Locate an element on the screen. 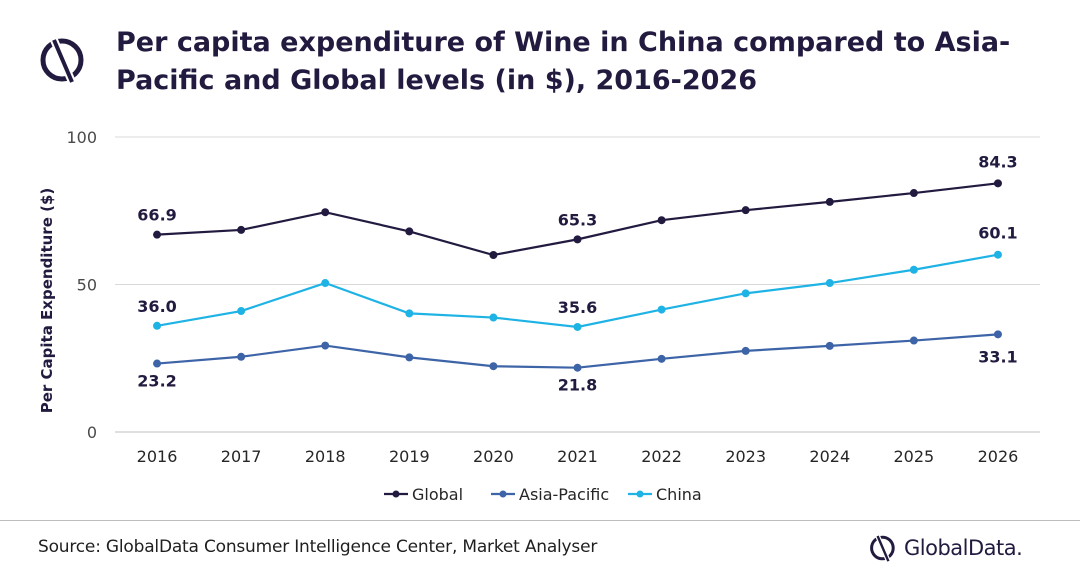 This screenshot has height=579, width=1080. legend-label: Asia-Pacific is located at coordinates (564, 494).